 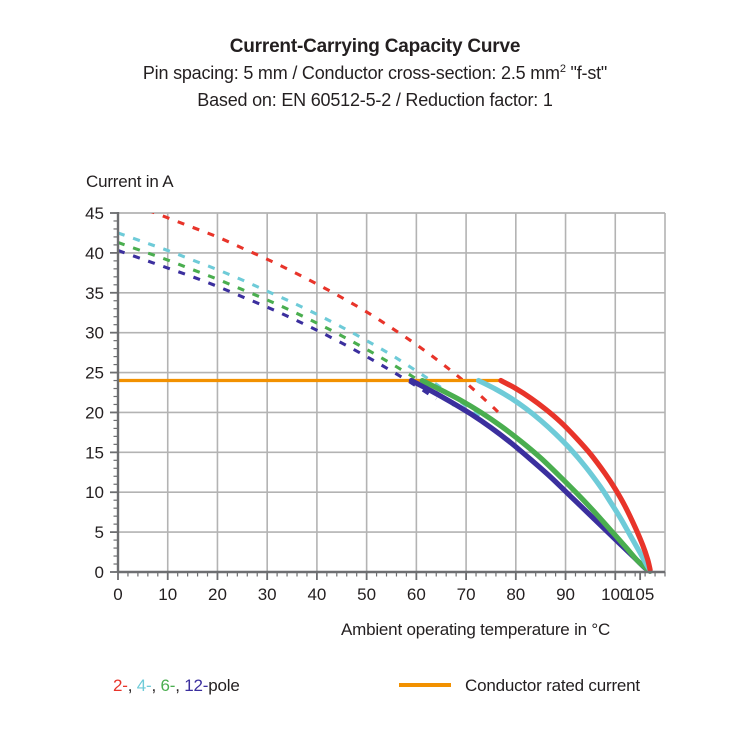 What do you see at coordinates (99, 572) in the screenshot?
I see `y-tick-label: 0` at bounding box center [99, 572].